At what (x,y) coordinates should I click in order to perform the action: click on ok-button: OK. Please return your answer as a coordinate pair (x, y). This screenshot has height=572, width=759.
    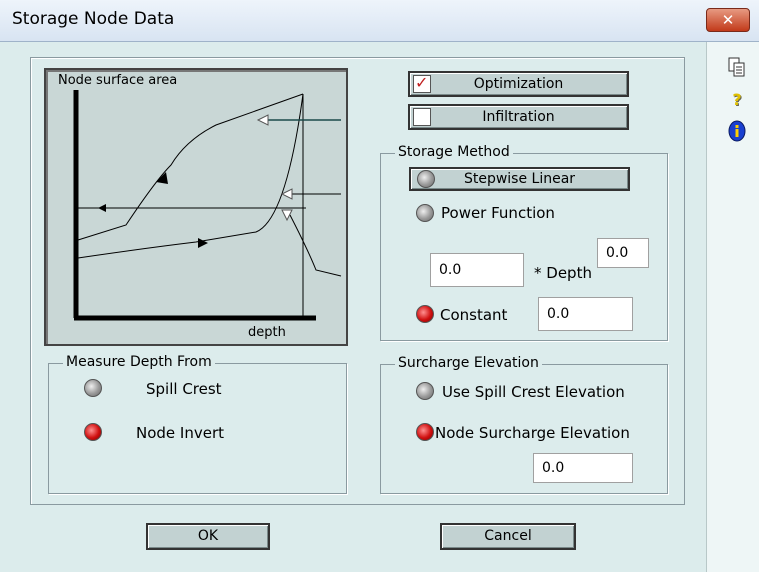
    Looking at the image, I should click on (208, 536).